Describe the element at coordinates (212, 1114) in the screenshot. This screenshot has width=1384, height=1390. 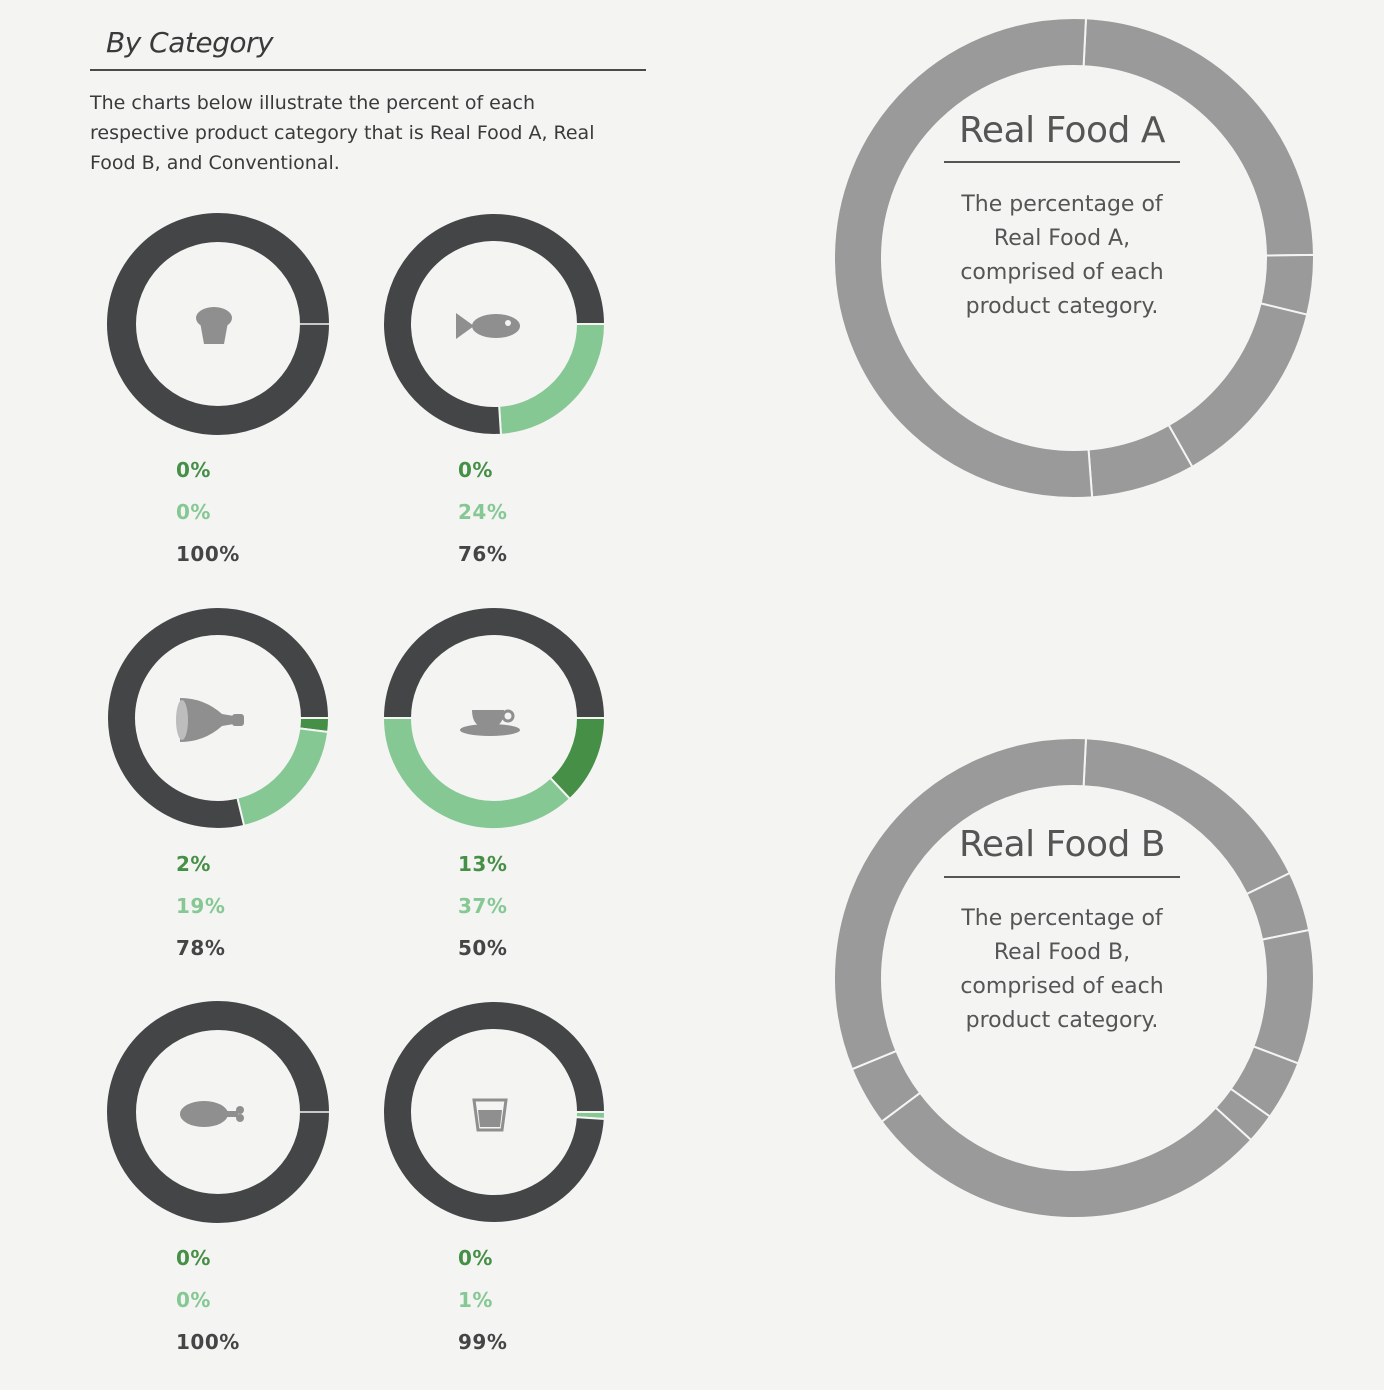
I see `drumstick-icon` at that location.